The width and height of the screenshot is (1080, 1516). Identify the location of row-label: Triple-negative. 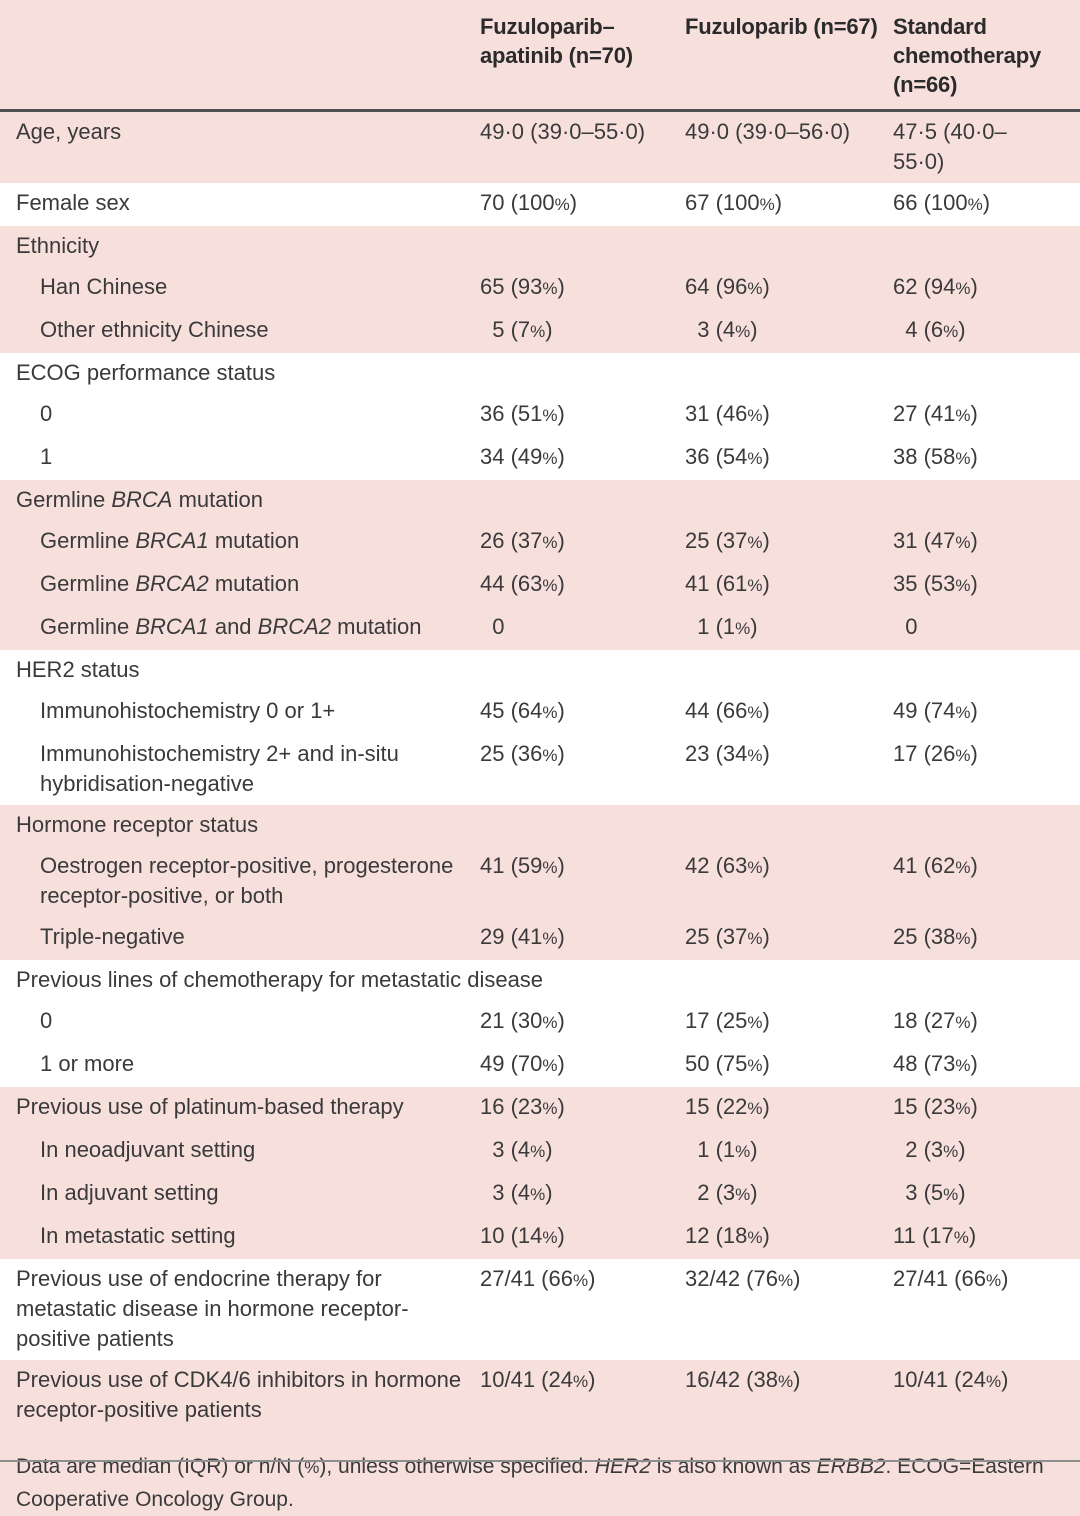
(112, 936).